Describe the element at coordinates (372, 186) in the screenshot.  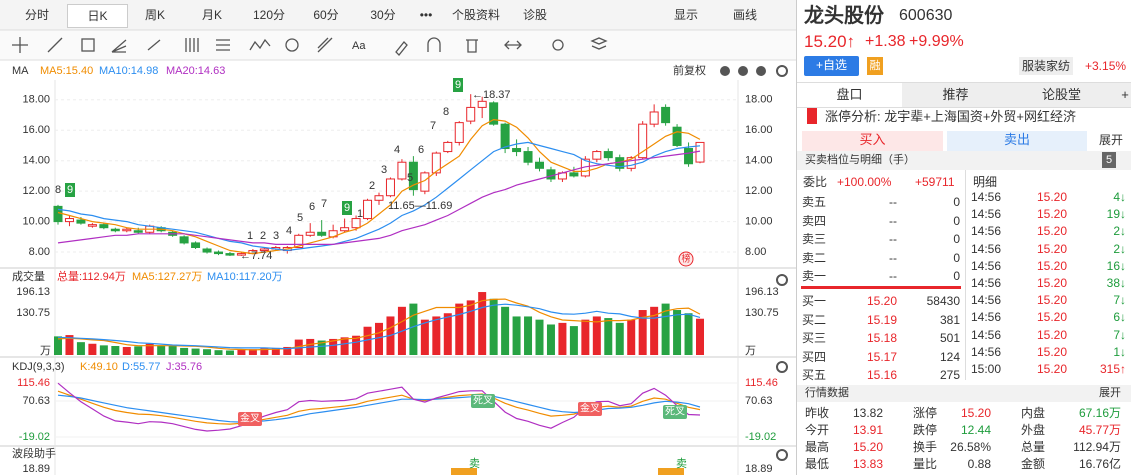
I see `td-label: 2` at that location.